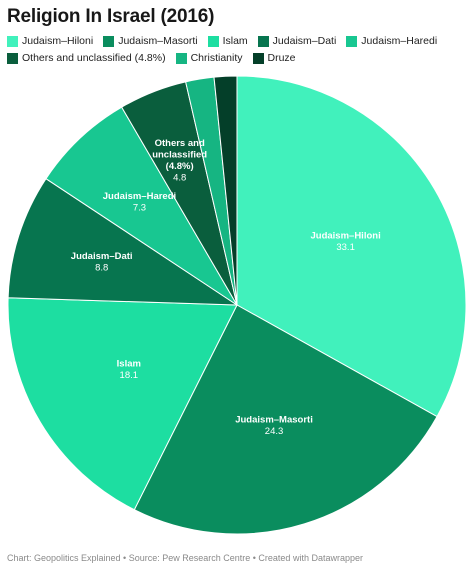 Image resolution: width=474 pixels, height=572 pixels. I want to click on legend-label: Christianity, so click(216, 58).